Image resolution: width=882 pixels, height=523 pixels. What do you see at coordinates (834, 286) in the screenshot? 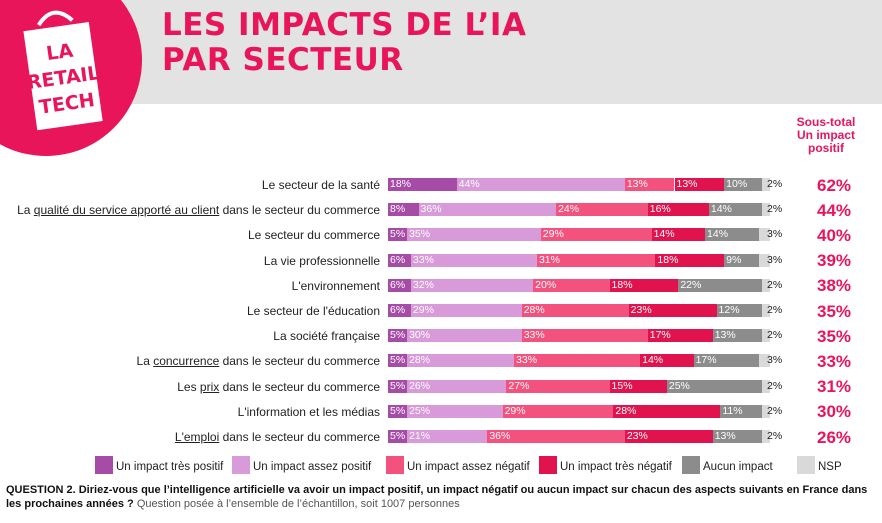
I see `subtotal-value: 38%` at bounding box center [834, 286].